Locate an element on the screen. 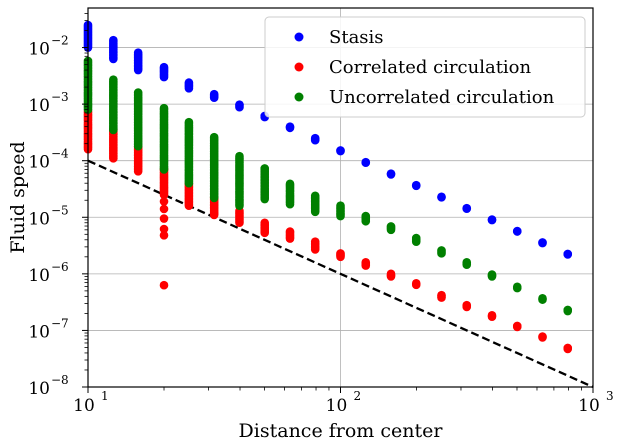  x-axis-label: Distance from center is located at coordinates (341, 431).